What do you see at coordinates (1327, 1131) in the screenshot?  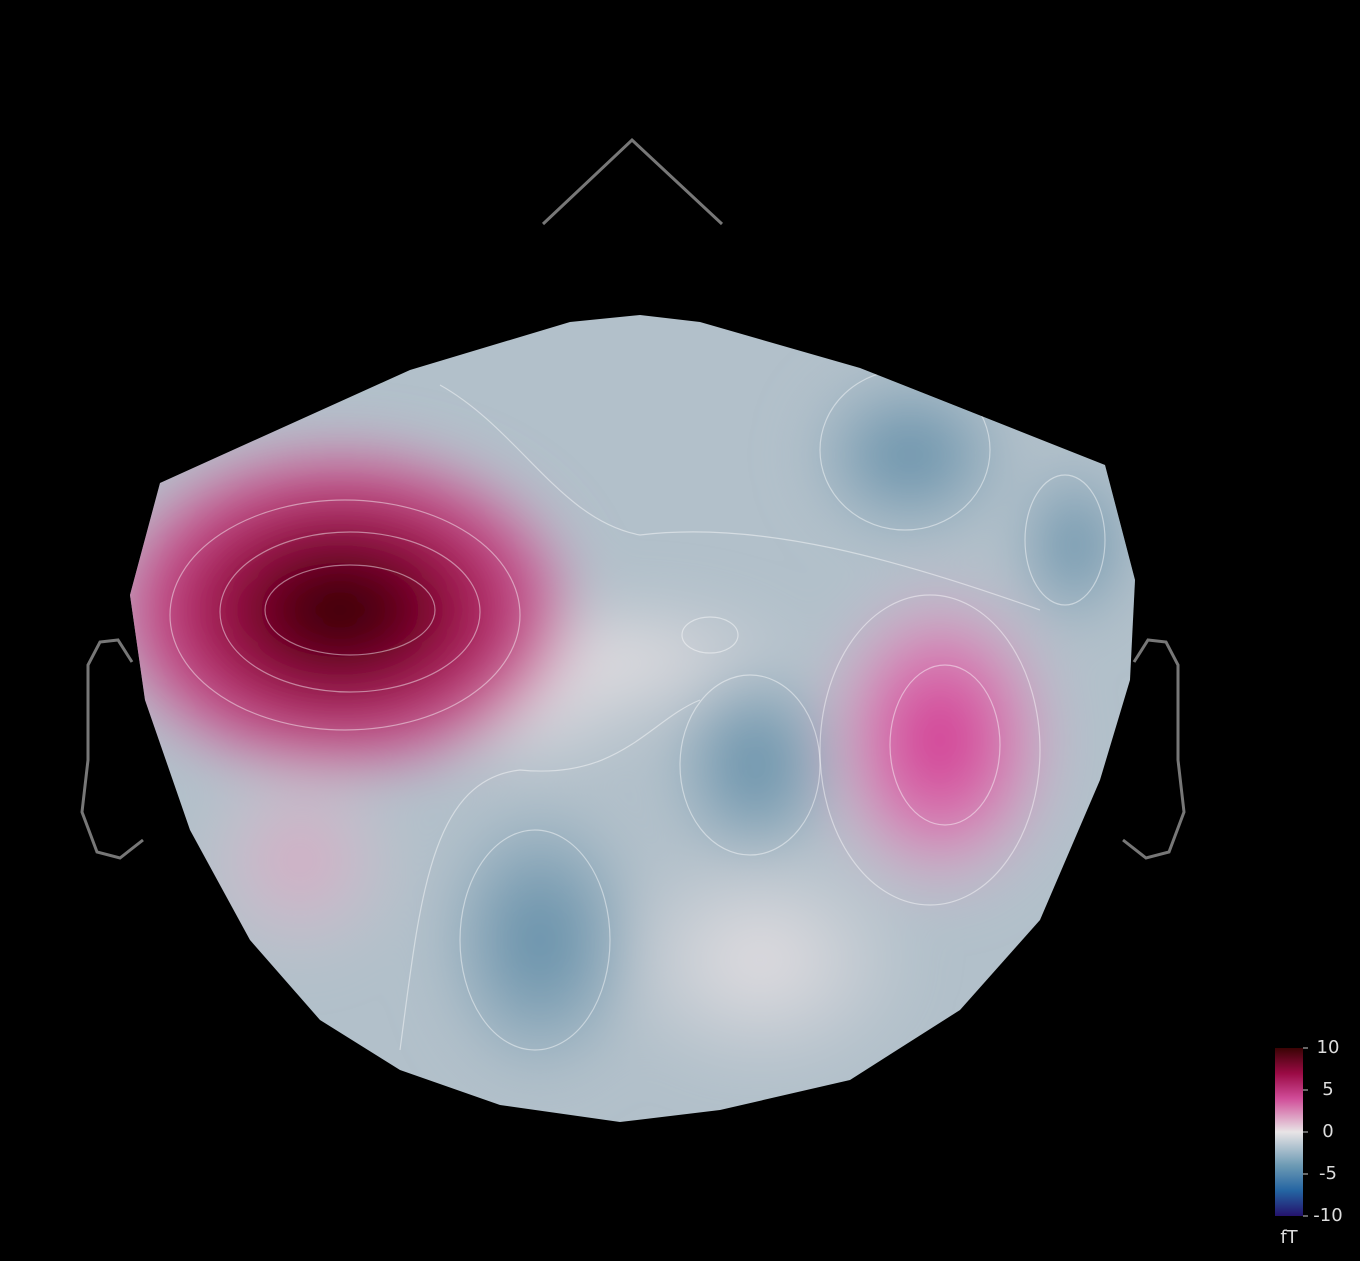 I see `colorbar-tick-label: 0` at bounding box center [1327, 1131].